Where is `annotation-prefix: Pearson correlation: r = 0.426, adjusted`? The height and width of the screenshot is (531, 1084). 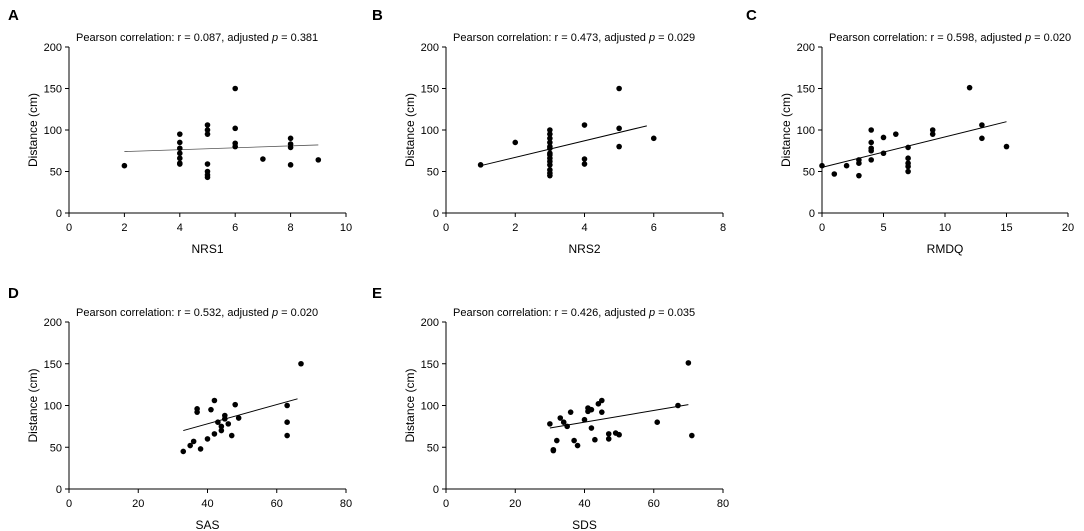
annotation-prefix: Pearson correlation: r = 0.426, adjusted is located at coordinates (551, 313).